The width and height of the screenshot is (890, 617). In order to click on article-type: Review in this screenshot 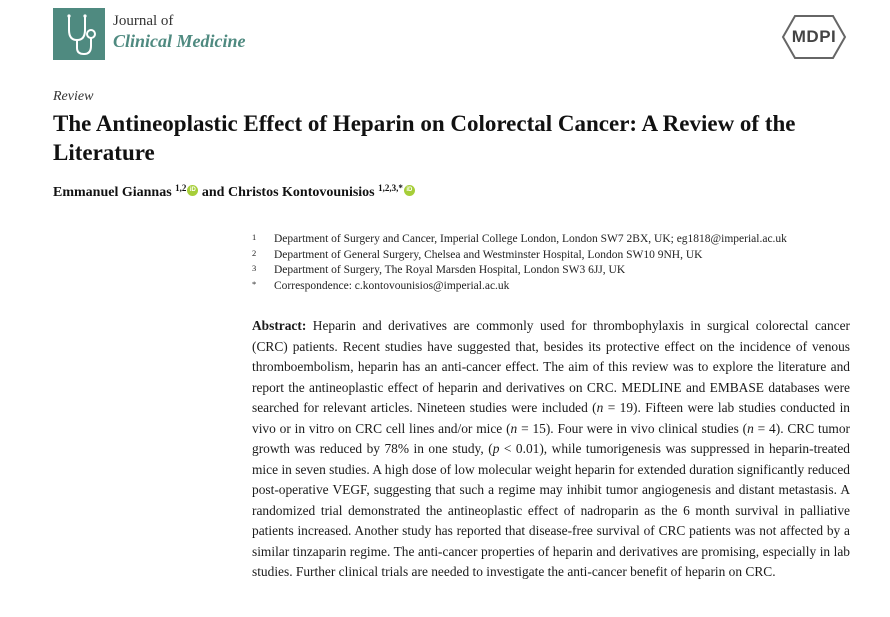, I will do `click(73, 96)`.